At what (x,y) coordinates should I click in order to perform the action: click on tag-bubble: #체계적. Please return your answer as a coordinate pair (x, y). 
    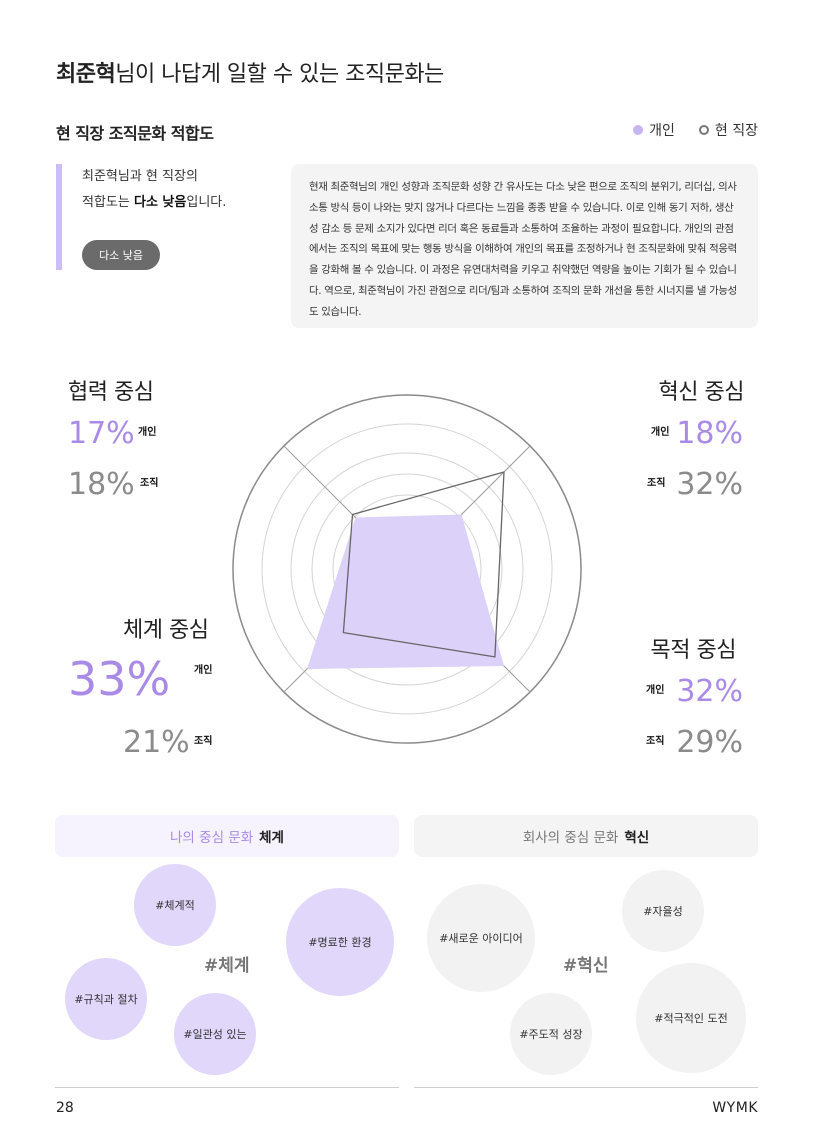
    Looking at the image, I should click on (175, 905).